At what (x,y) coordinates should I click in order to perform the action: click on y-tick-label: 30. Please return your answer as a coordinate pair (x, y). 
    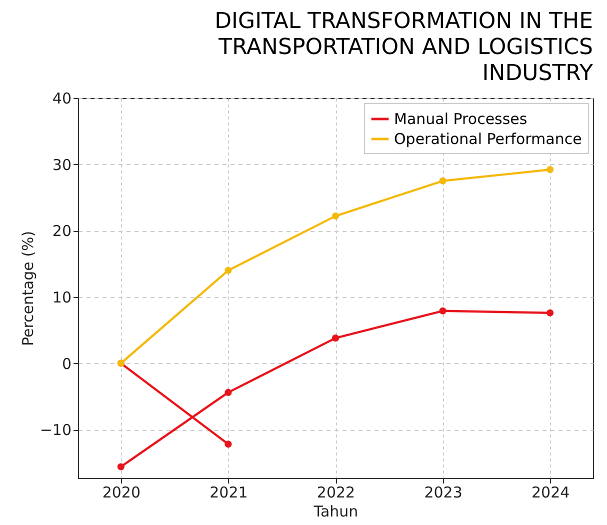
    Looking at the image, I should click on (62, 165).